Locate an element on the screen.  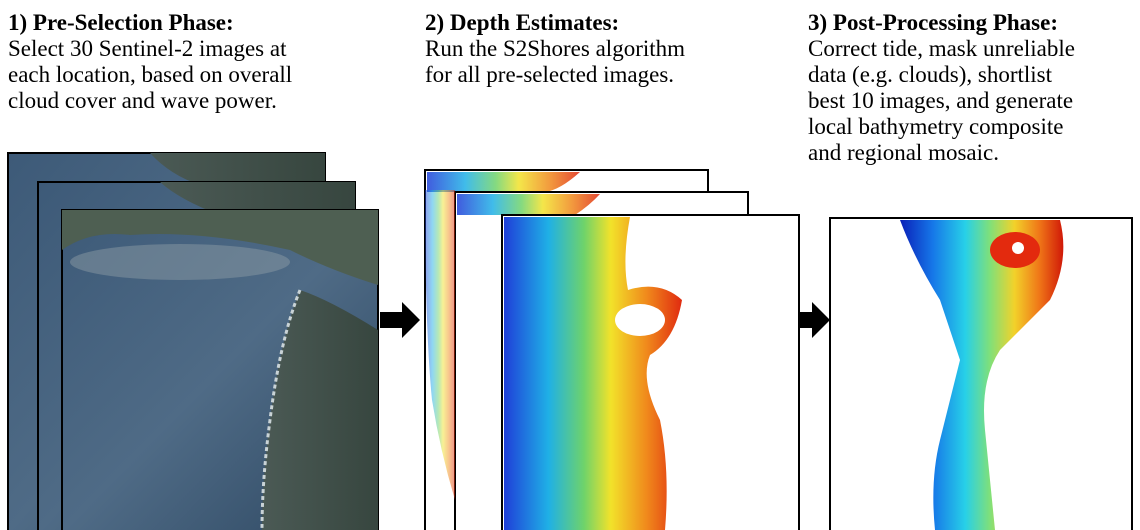
step-text: data (e.g. clouds), shortlist is located at coordinates (930, 74).